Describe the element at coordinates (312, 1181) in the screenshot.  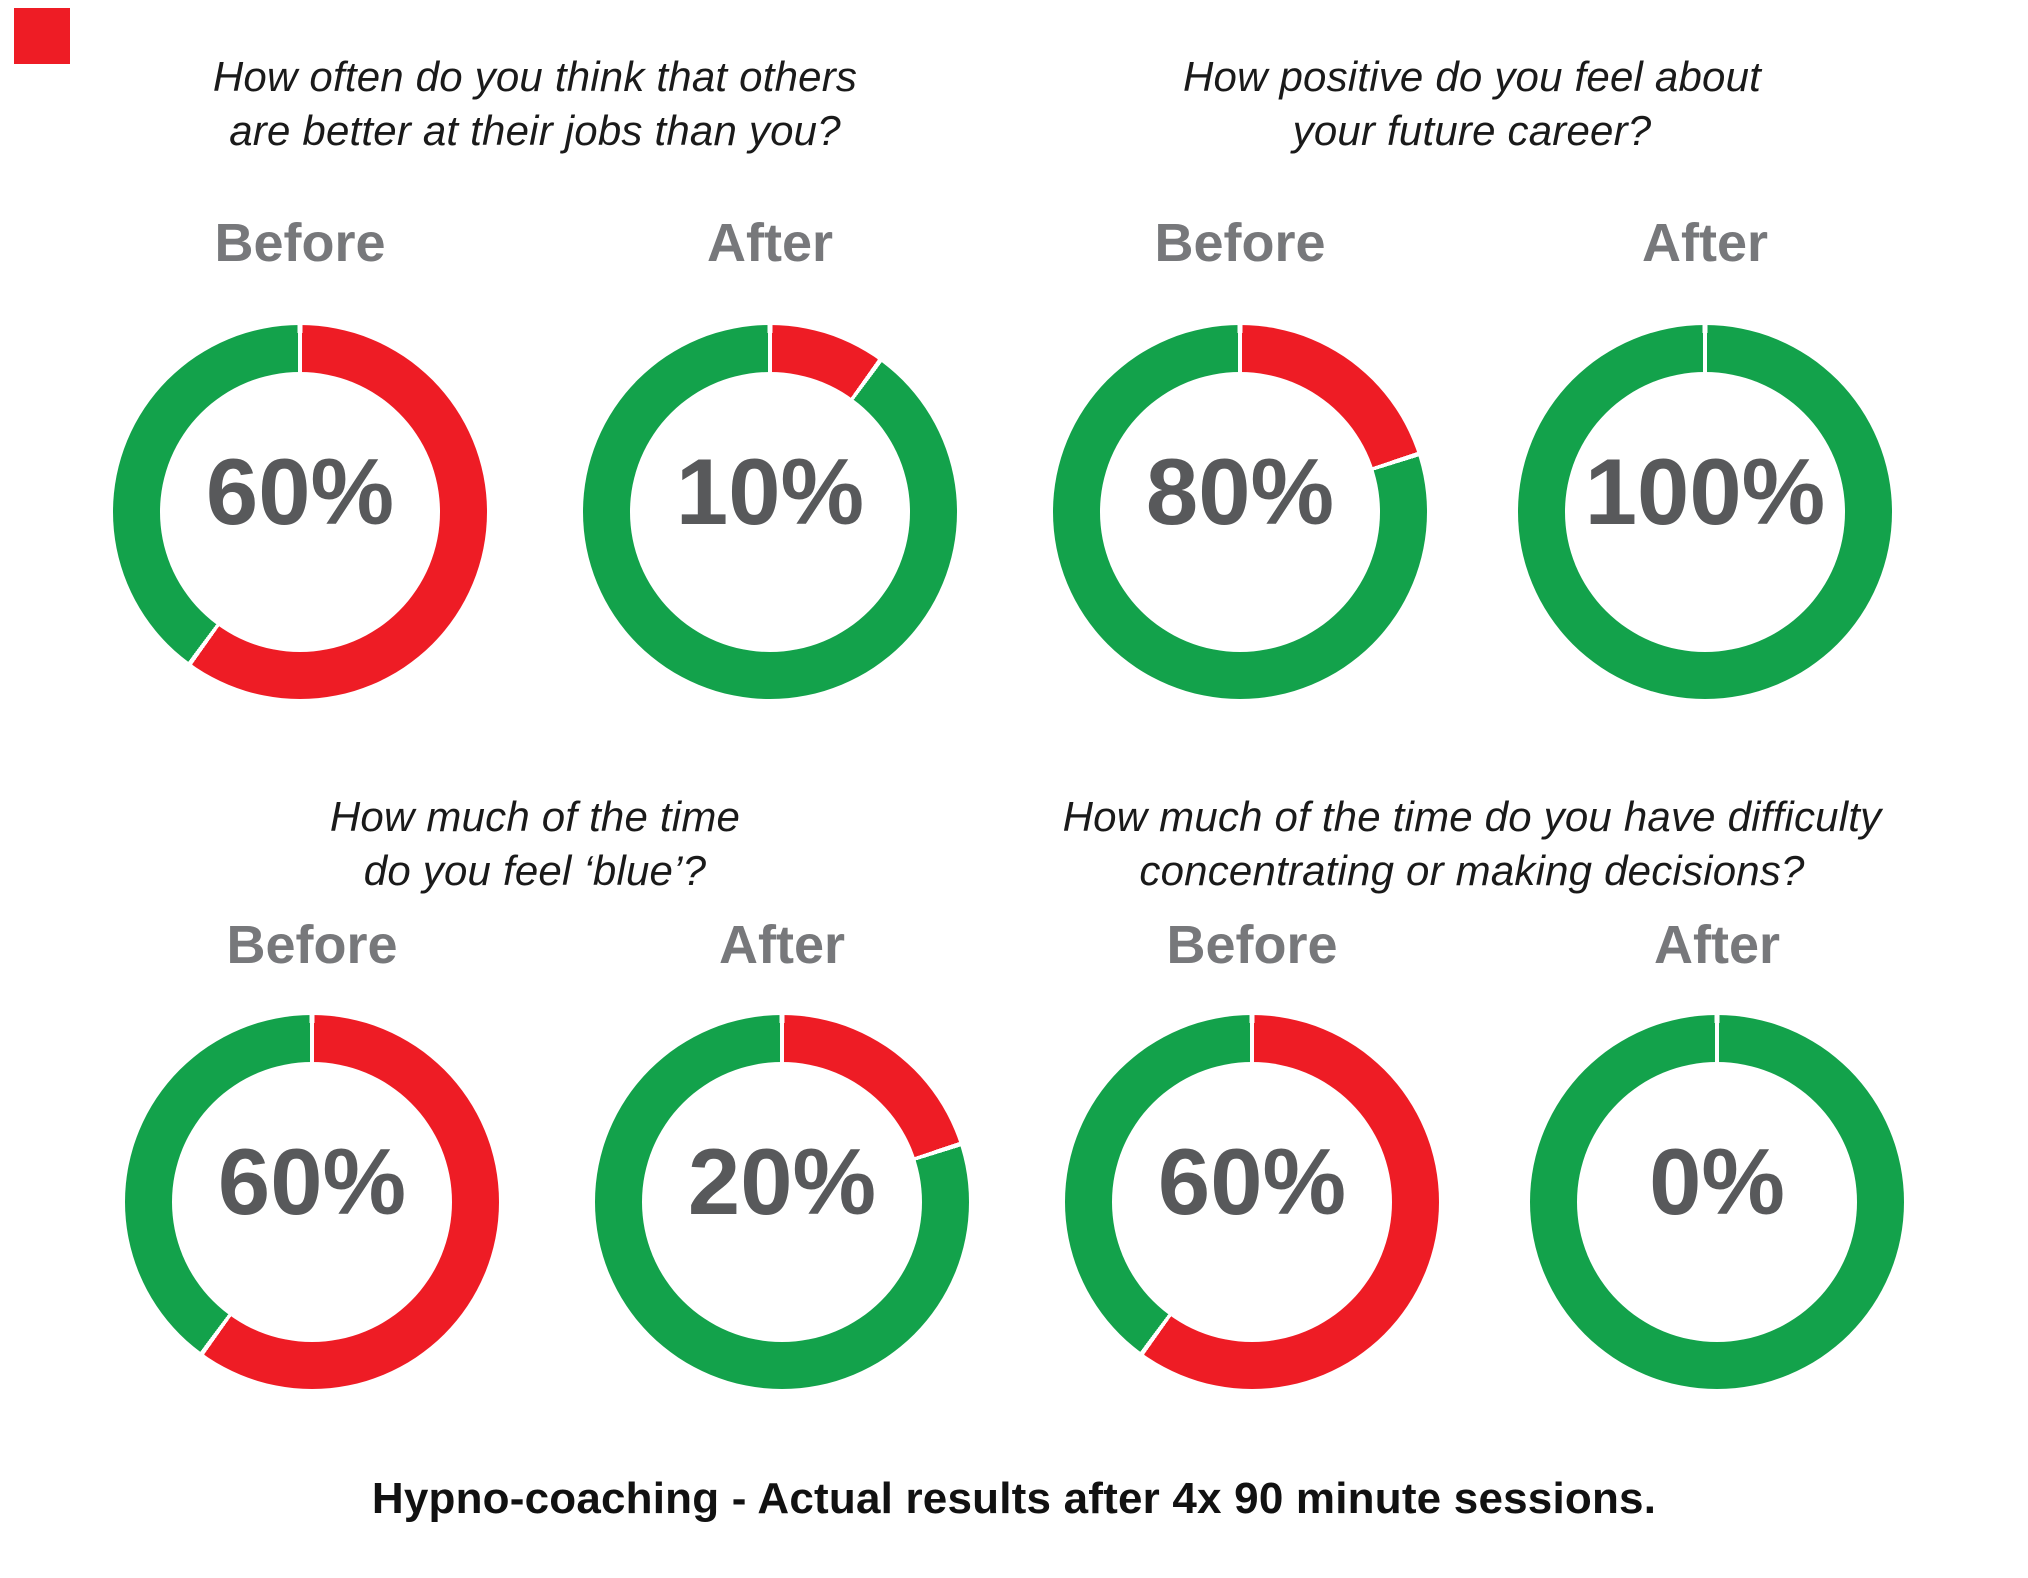
I see `q3-before-value: 60%` at that location.